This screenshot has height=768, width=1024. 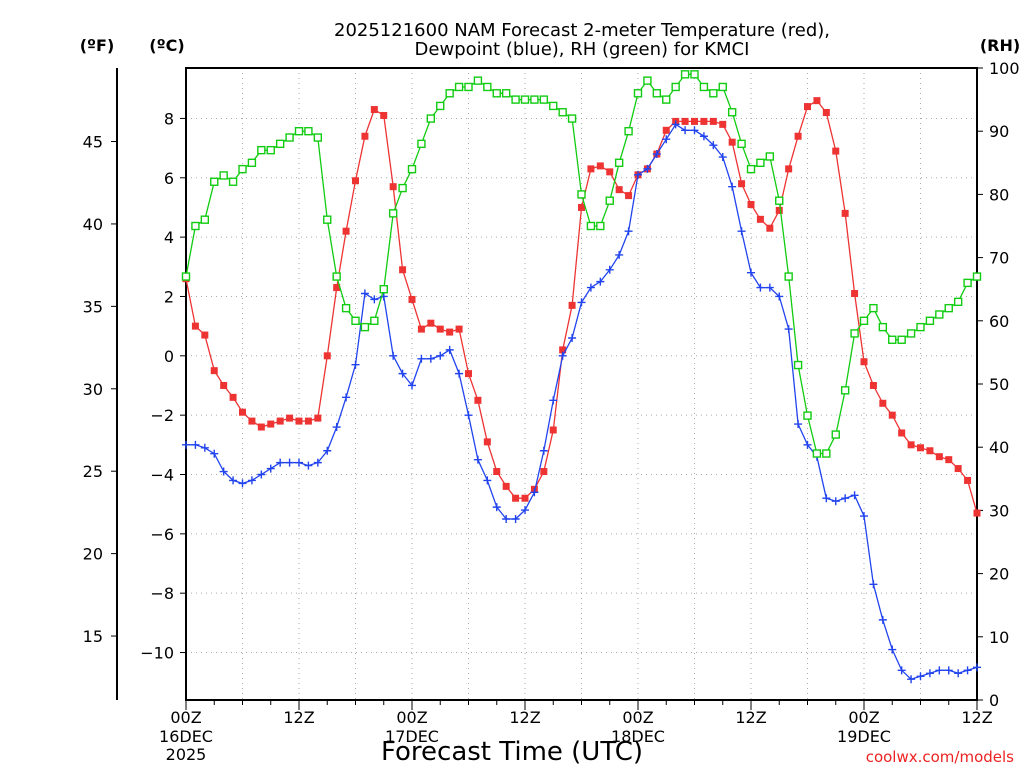 What do you see at coordinates (162, 534) in the screenshot?
I see `celsius-tick-label: −6` at bounding box center [162, 534].